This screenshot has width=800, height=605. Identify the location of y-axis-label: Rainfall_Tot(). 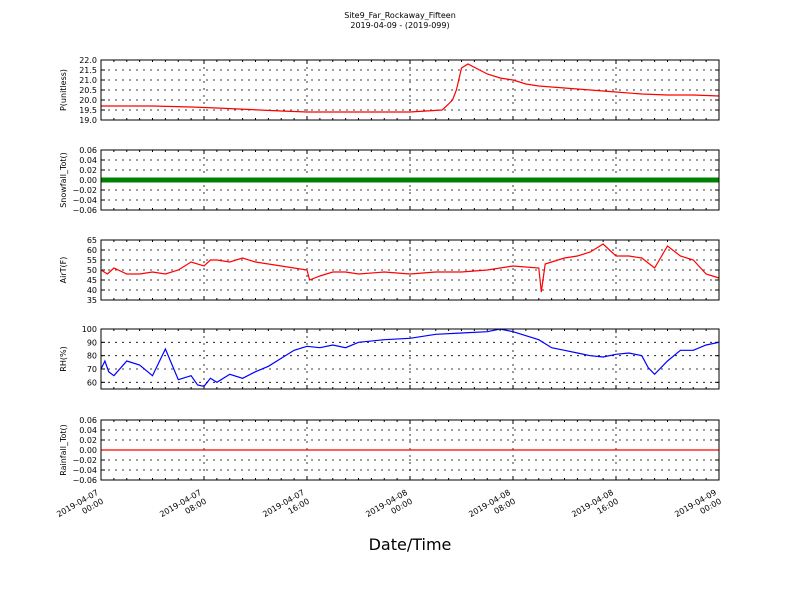
(63, 450).